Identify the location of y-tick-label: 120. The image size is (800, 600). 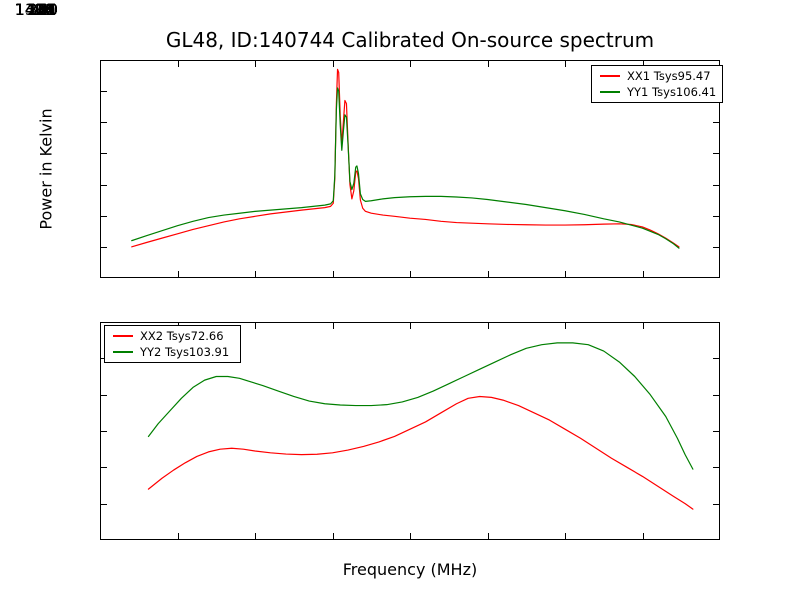
(42, 9).